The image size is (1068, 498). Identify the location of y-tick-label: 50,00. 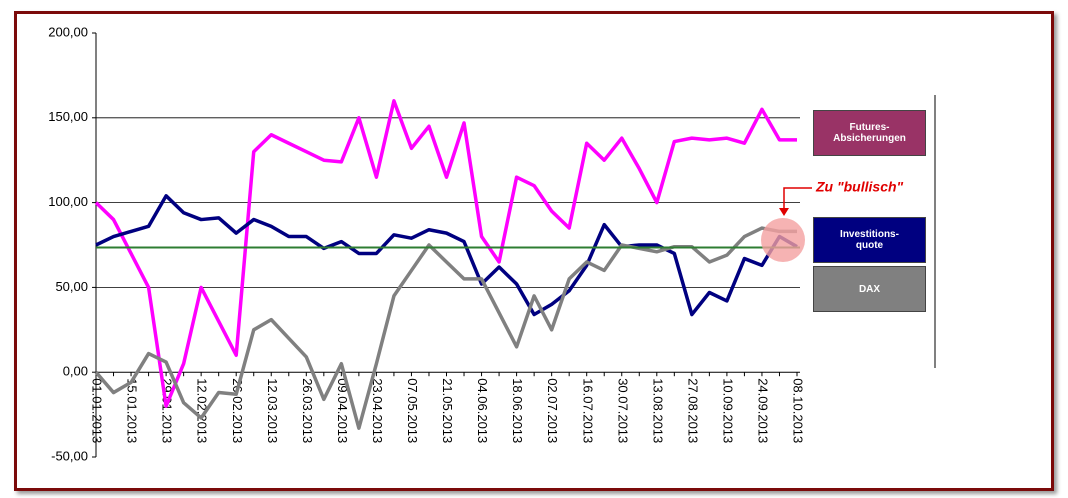
(71, 286).